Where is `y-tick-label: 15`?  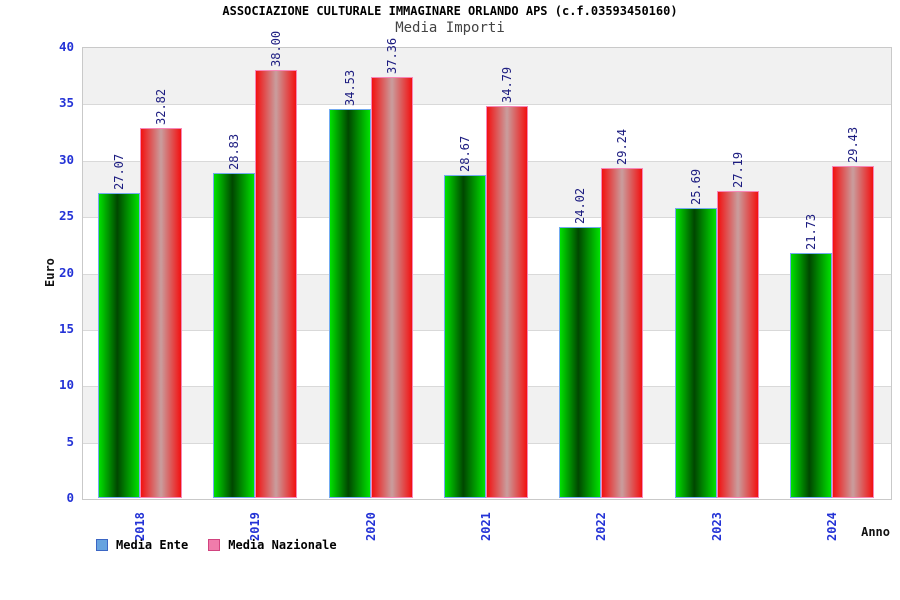
y-tick-label: 15 is located at coordinates (66, 328).